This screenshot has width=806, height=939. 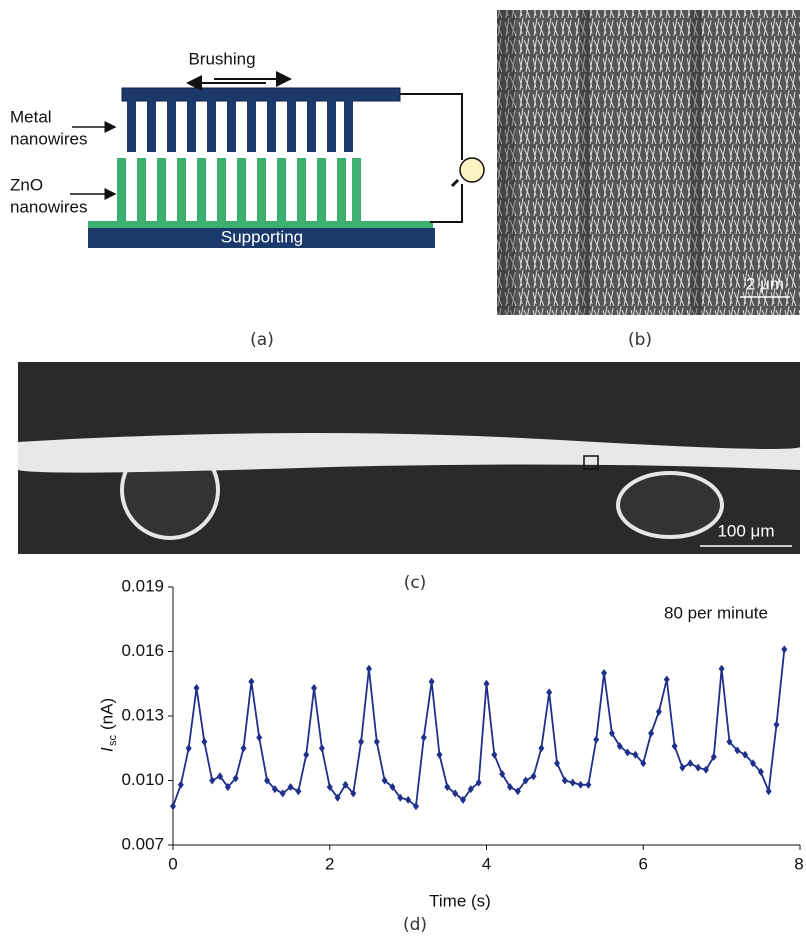 I want to click on y-axis-label: I sc (nA), so click(x=107, y=725).